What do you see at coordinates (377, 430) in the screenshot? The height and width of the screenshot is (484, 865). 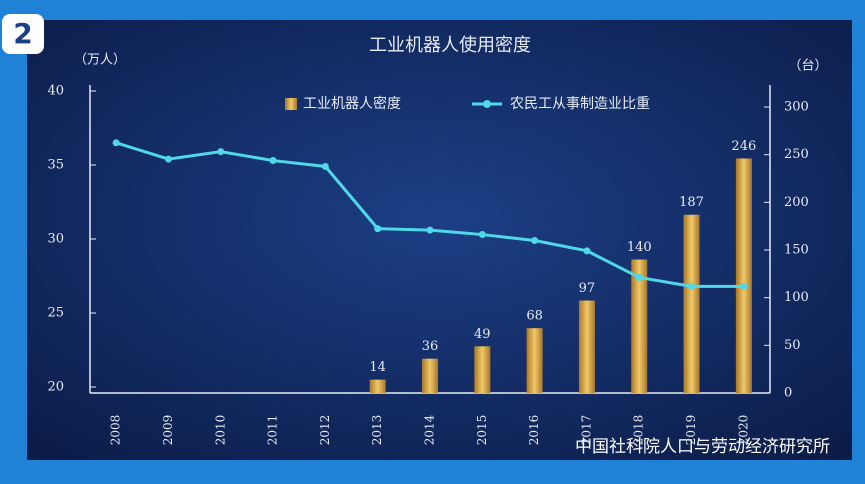 I see `x-tick-label: 2013` at bounding box center [377, 430].